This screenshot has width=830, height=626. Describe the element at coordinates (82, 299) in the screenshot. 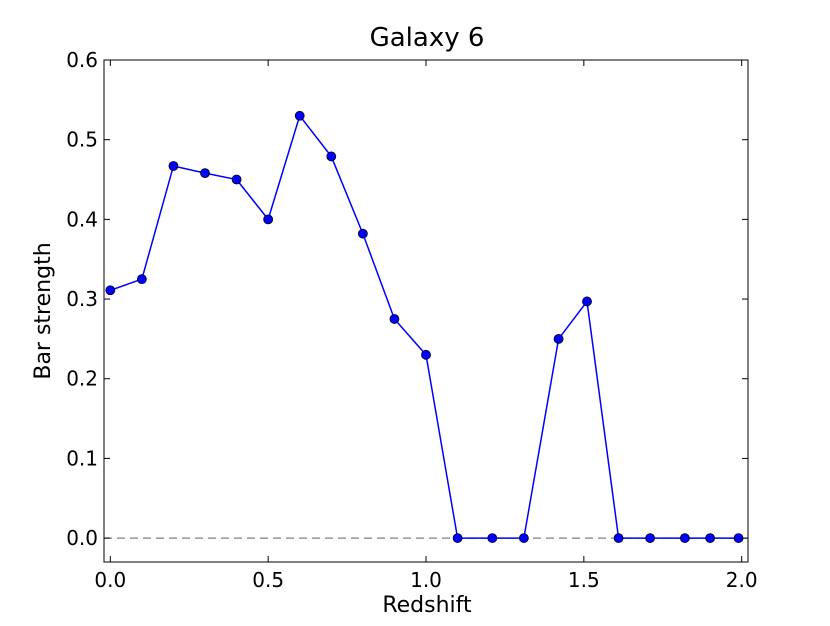

I see `y-tick-label: 0.3` at that location.